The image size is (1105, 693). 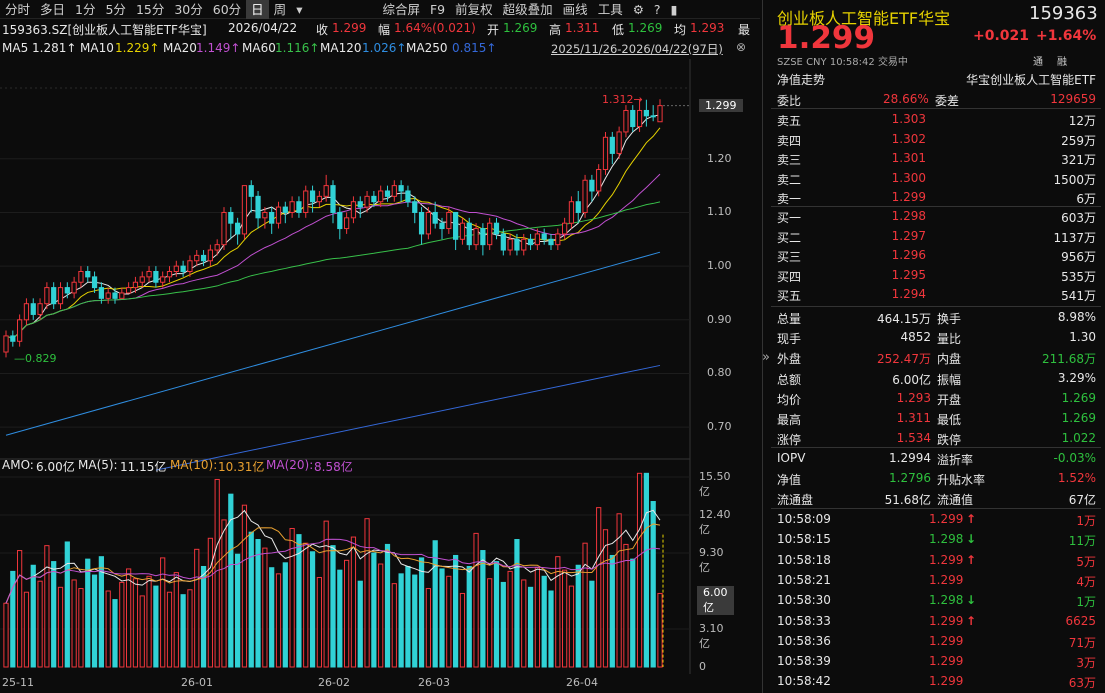 I want to click on stat-label: 跌停, so click(x=949, y=440).